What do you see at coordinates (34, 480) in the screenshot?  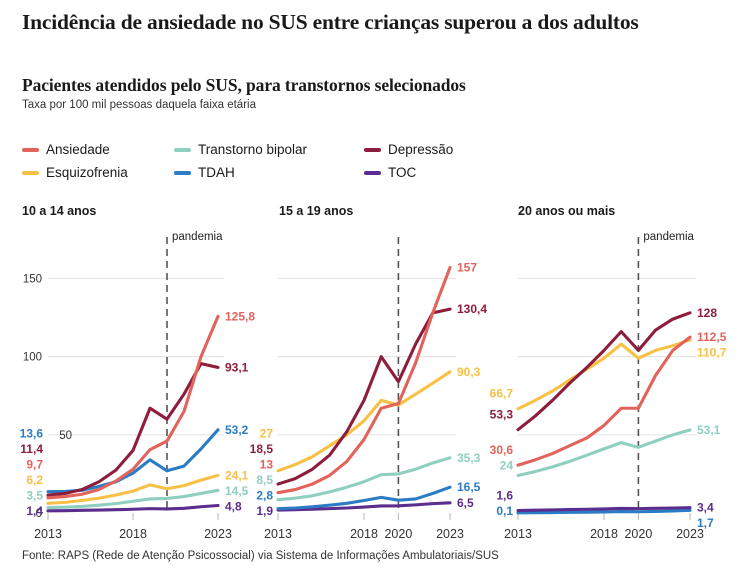 I see `series-start-value-label: 6,2` at bounding box center [34, 480].